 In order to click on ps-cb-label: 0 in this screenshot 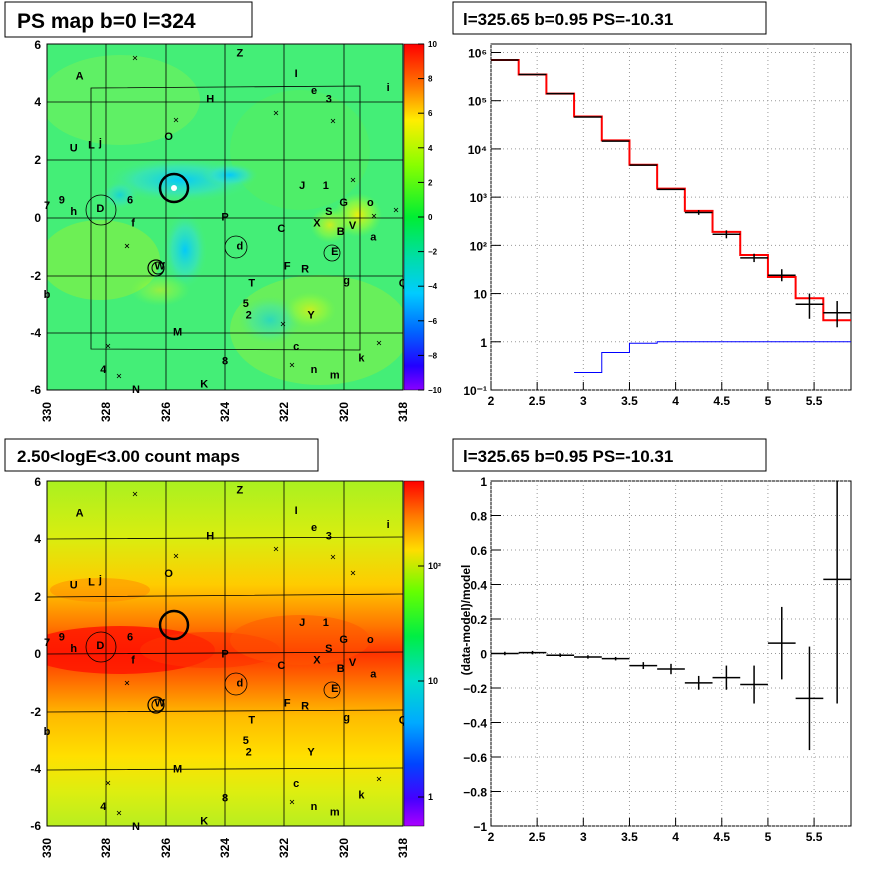, I will do `click(430, 217)`.